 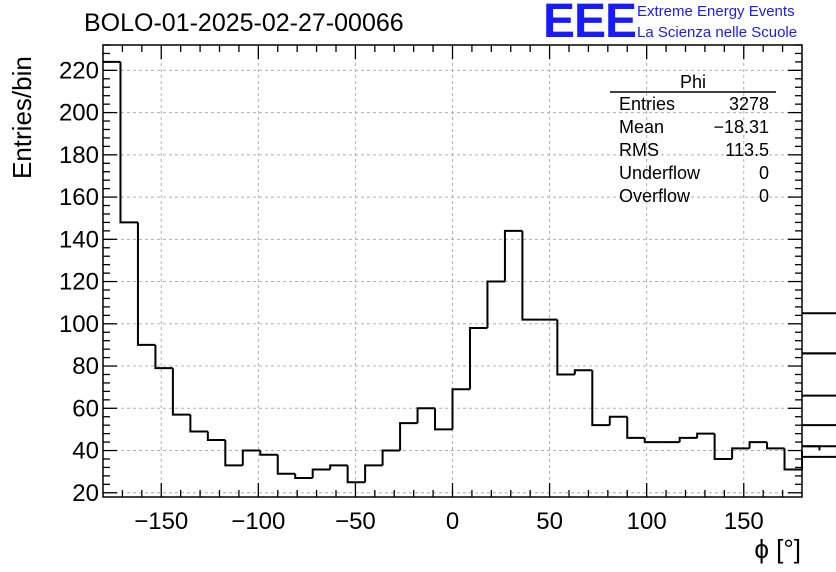 What do you see at coordinates (85, 408) in the screenshot?
I see `y-tick-label: 60` at bounding box center [85, 408].